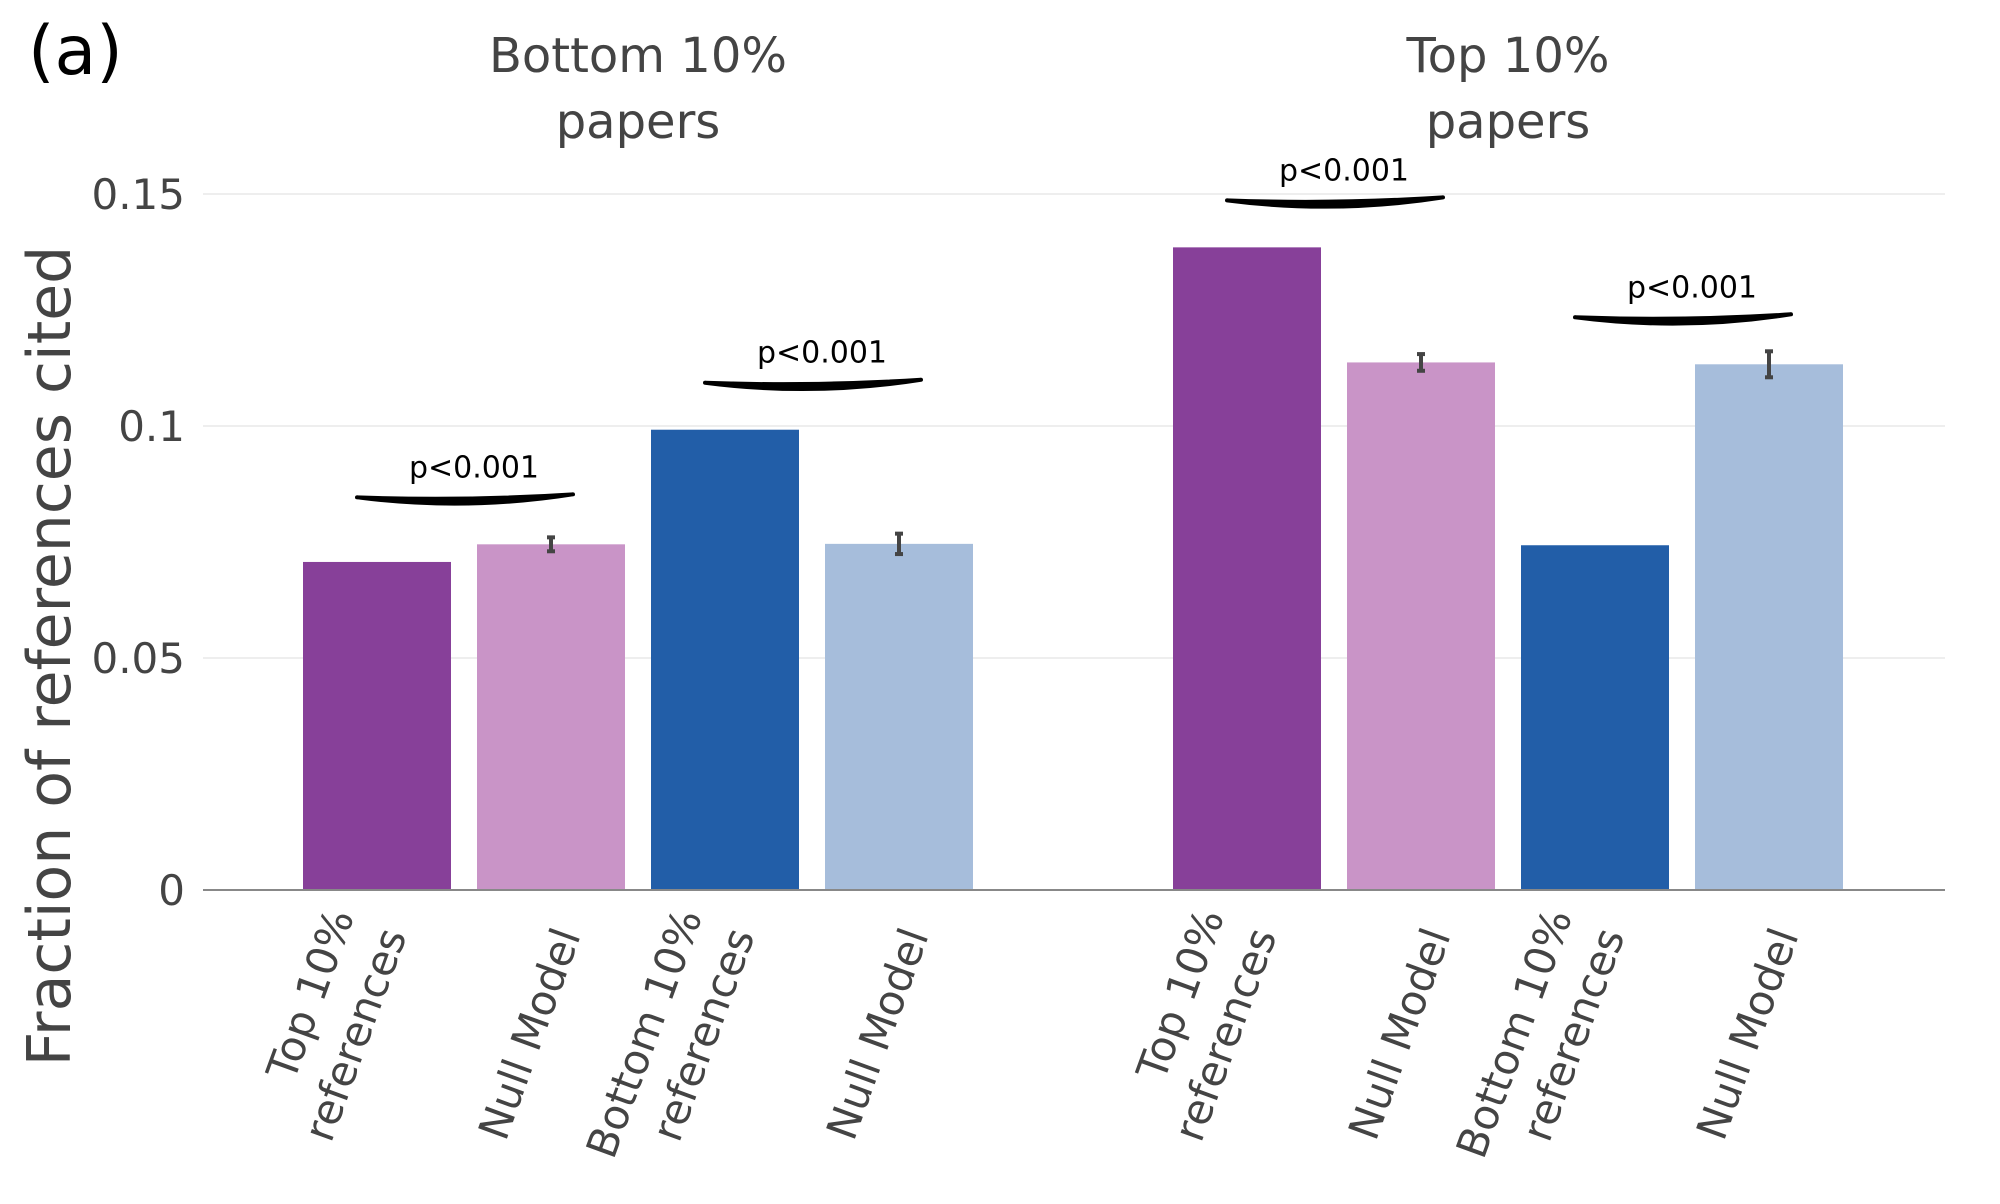  I want to click on y-tick-label: 0.05, so click(138, 658).